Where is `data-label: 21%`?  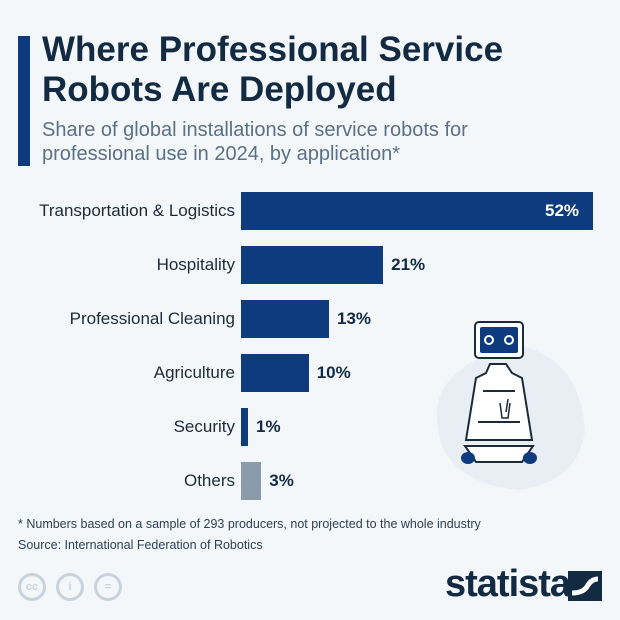 data-label: 21% is located at coordinates (408, 264).